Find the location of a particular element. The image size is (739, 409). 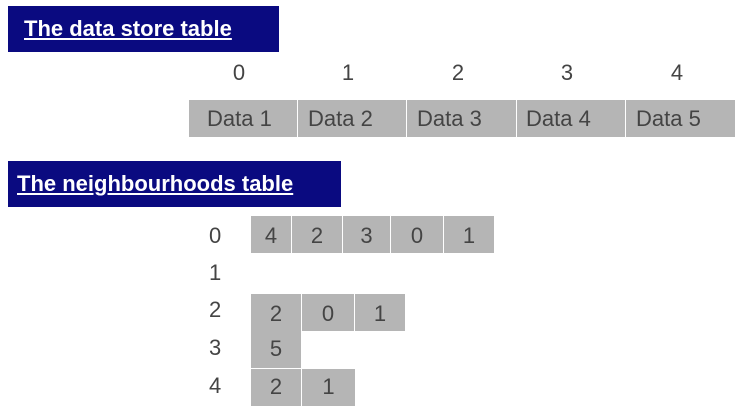

data-store-title: The data store table is located at coordinates (143, 29).